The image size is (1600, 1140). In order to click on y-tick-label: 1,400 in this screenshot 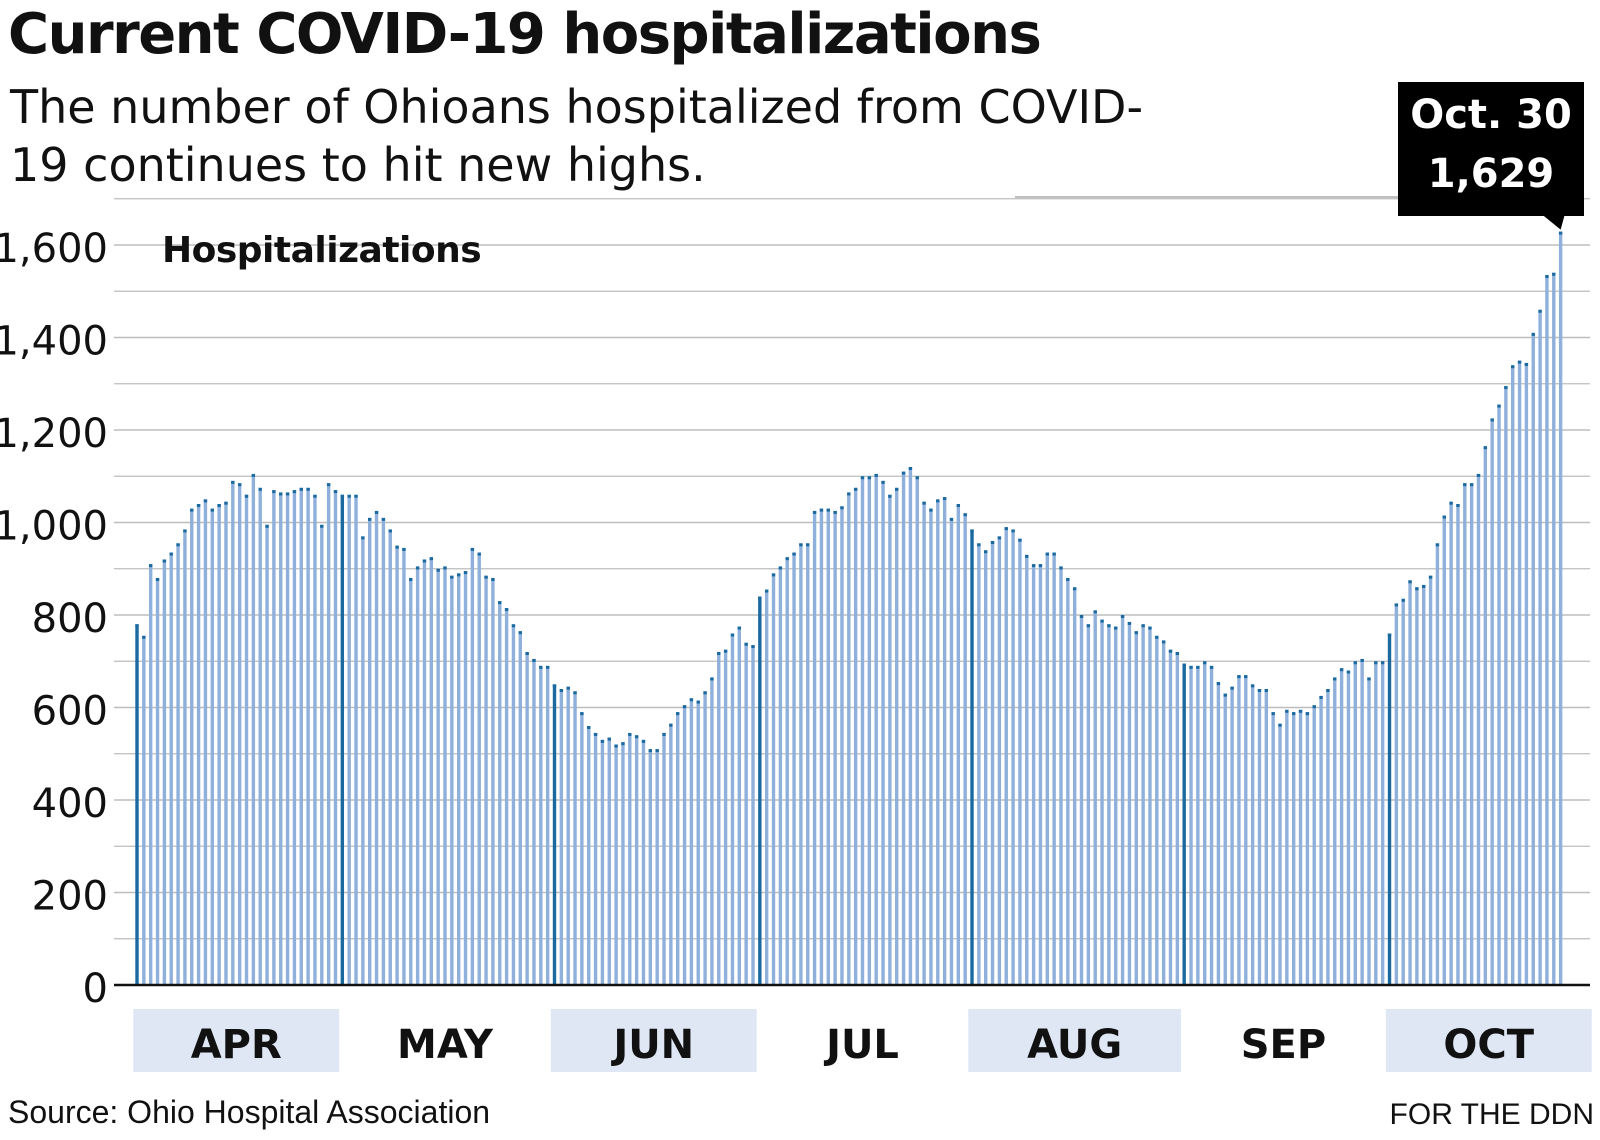, I will do `click(54, 342)`.